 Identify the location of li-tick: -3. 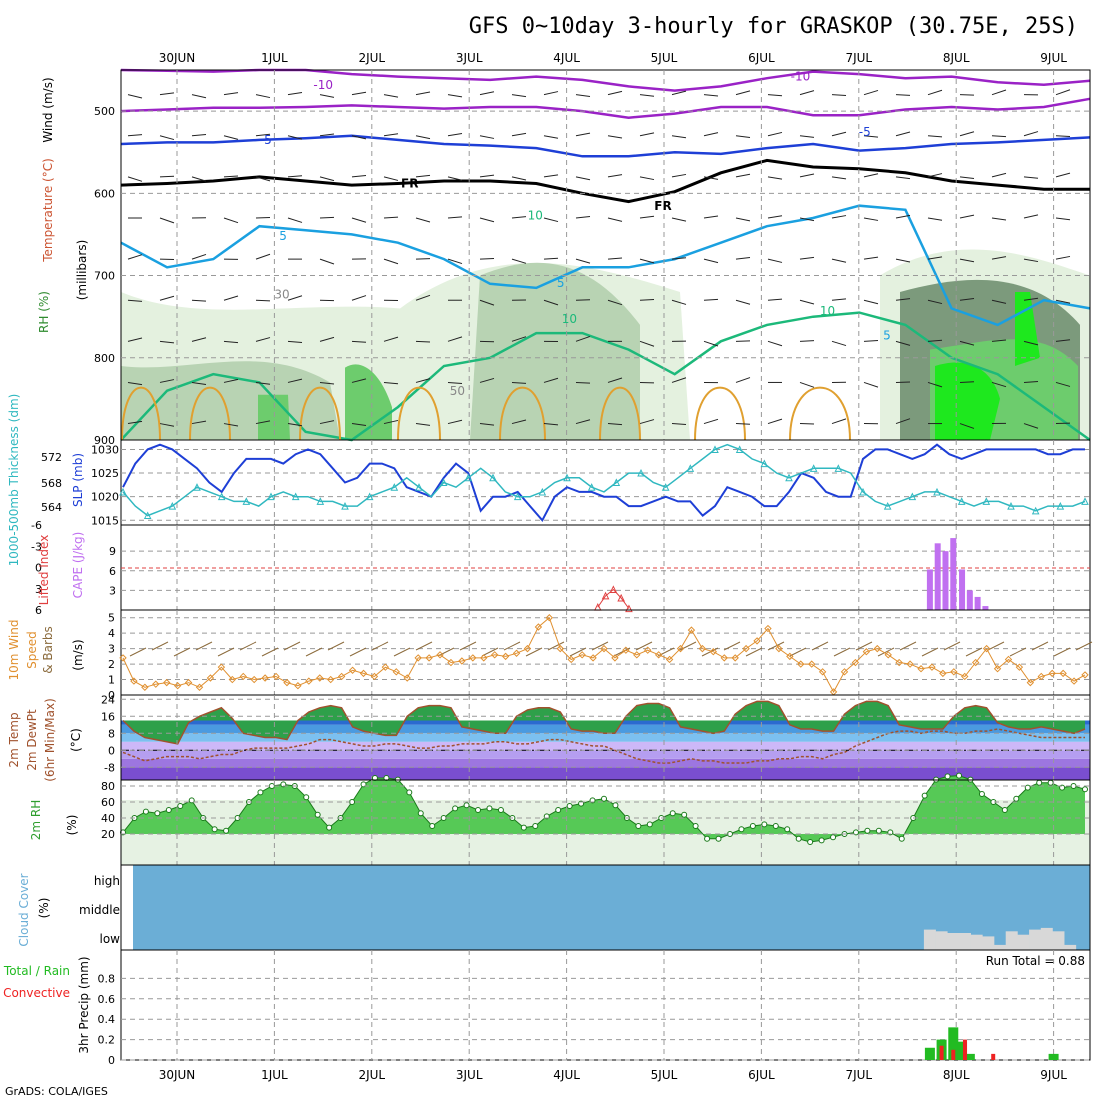
(36, 546).